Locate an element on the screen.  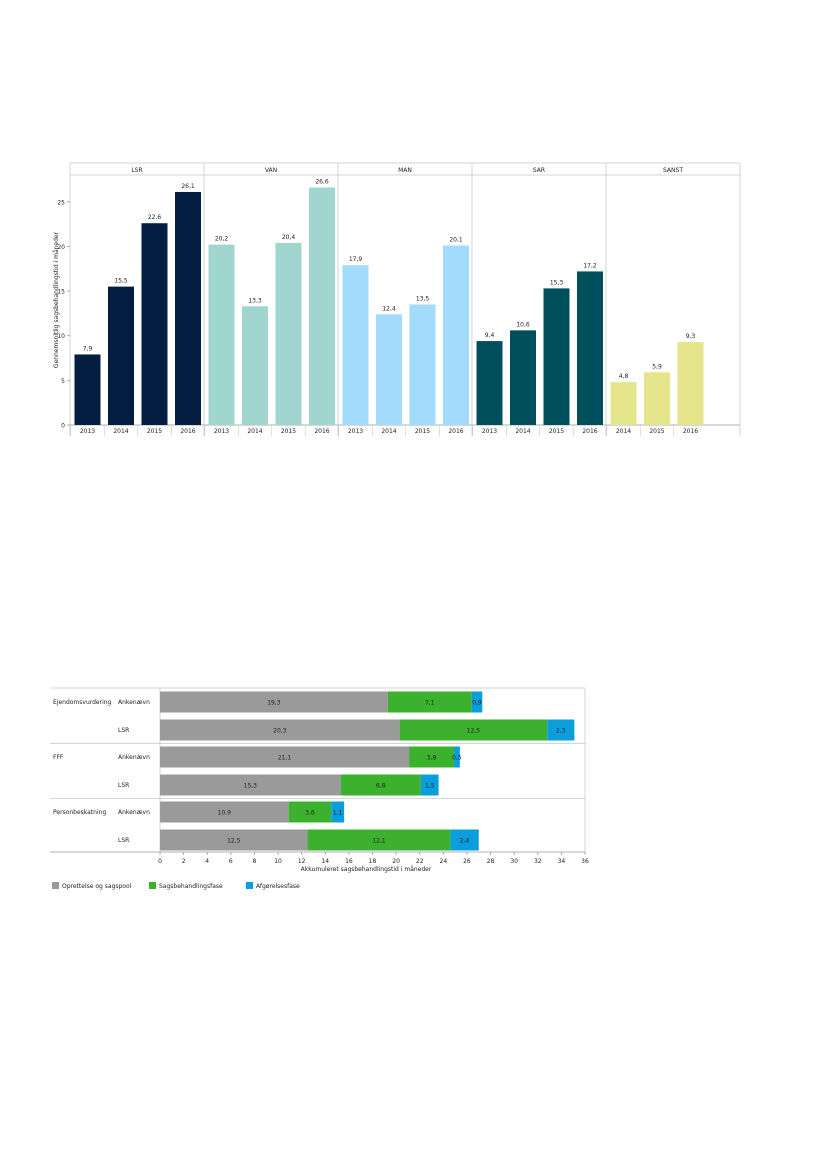
segment-value-label: 6,8 is located at coordinates (381, 786).